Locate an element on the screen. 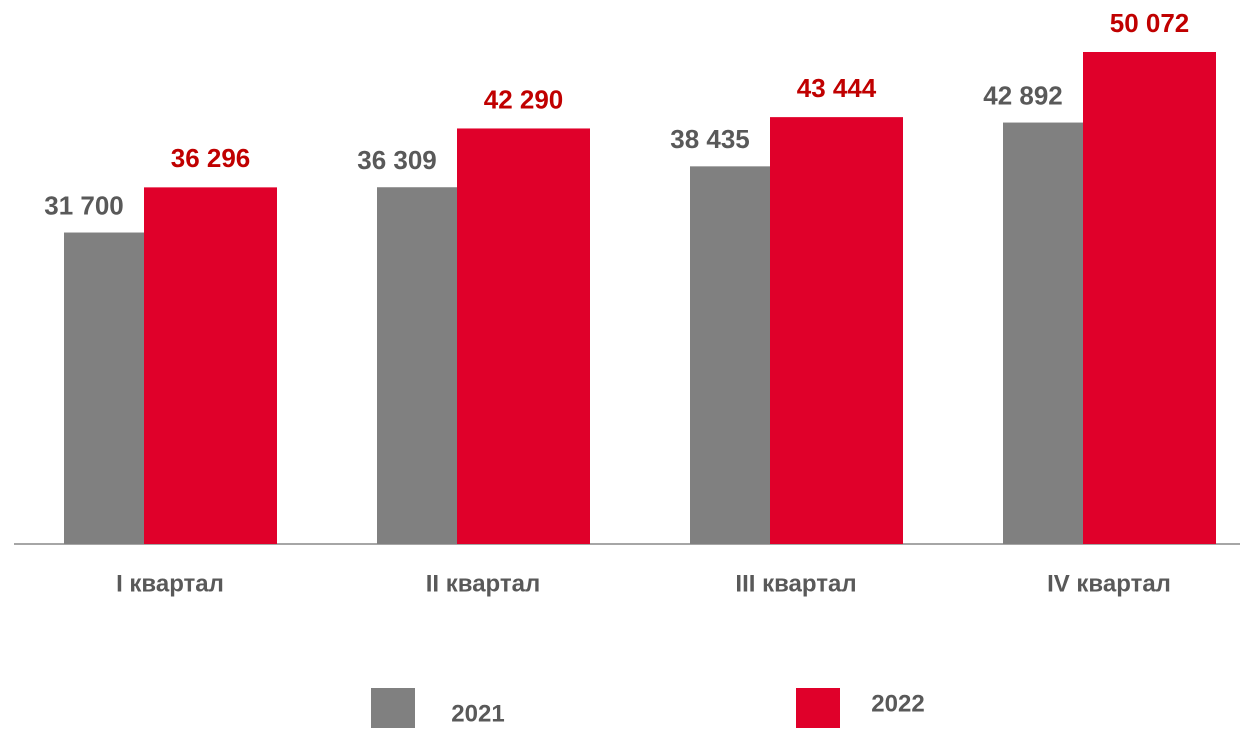 This screenshot has height=729, width=1240. data-label: 38 435 is located at coordinates (710, 139).